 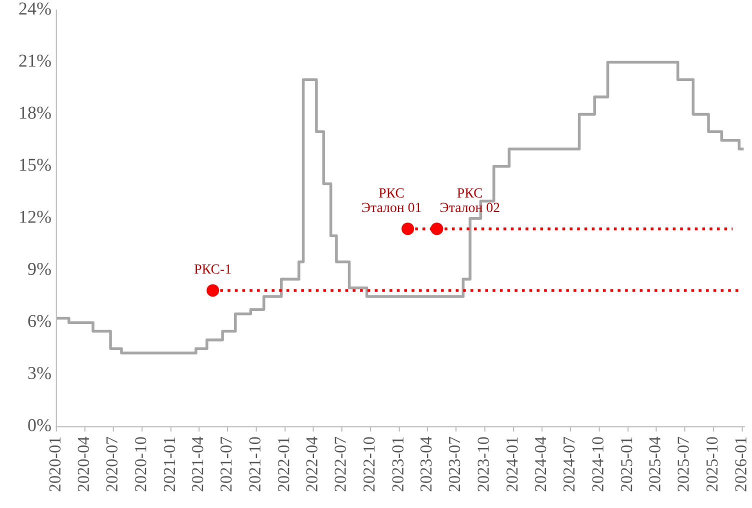 I want to click on x-tick-label: 2023-07, so click(x=454, y=464).